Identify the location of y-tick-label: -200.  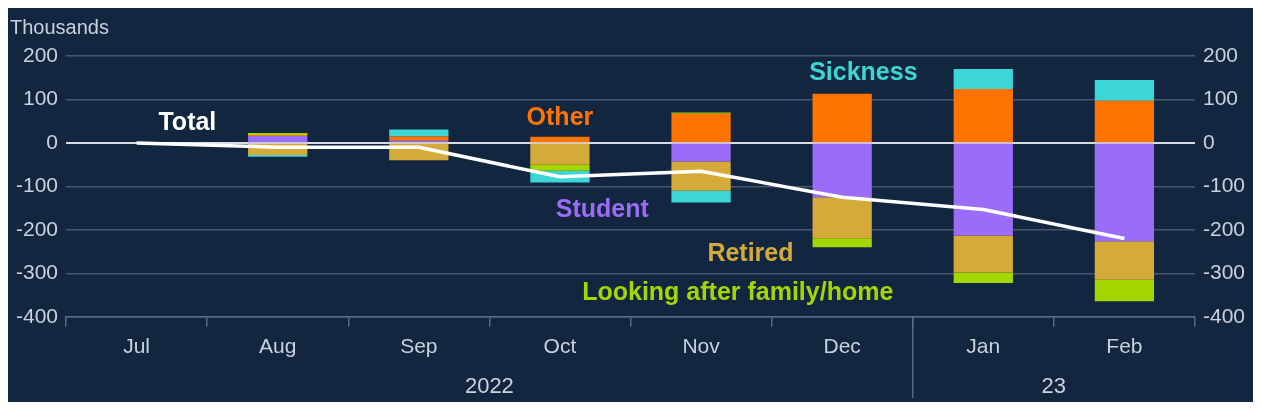
(37, 228).